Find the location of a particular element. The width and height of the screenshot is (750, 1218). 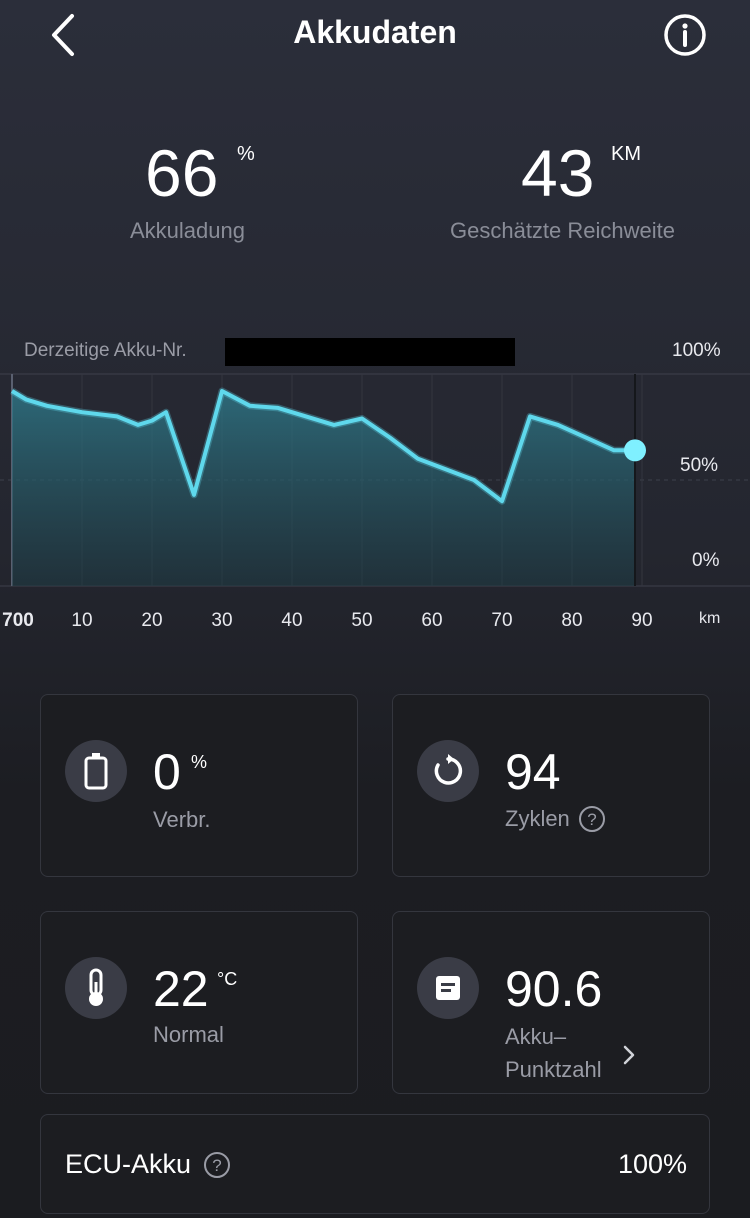

x-tick-700: 700 is located at coordinates (18, 620).